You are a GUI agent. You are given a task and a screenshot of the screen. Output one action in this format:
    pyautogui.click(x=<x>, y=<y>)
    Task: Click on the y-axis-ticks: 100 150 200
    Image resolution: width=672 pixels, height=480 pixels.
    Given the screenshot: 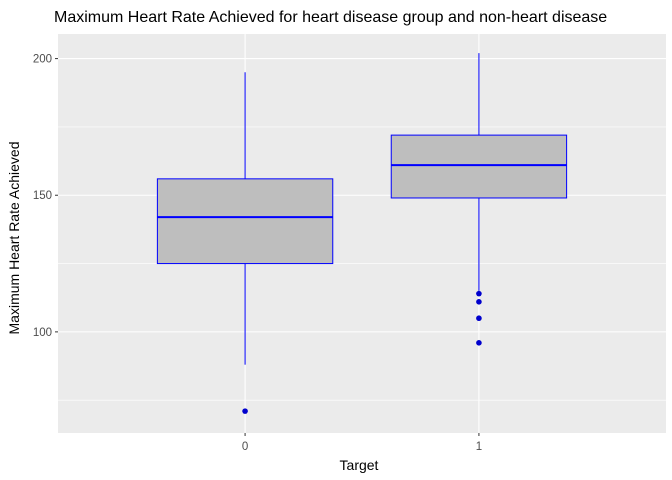 What is the action you would take?
    pyautogui.click(x=45, y=196)
    